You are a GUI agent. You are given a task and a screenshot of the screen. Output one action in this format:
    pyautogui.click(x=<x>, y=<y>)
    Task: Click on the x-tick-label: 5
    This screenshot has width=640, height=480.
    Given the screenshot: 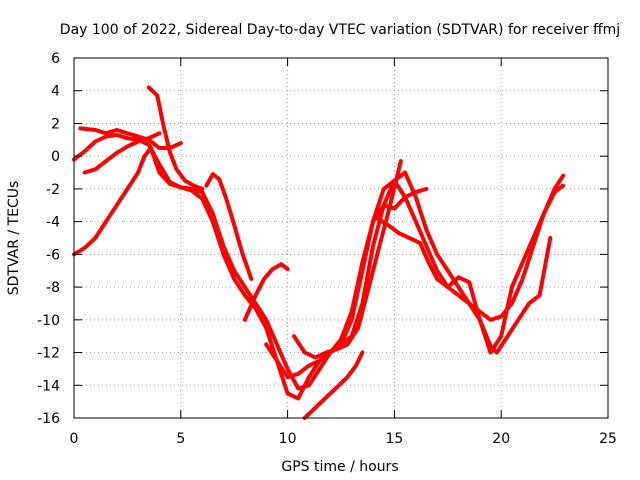 What is the action you would take?
    pyautogui.click(x=180, y=439)
    